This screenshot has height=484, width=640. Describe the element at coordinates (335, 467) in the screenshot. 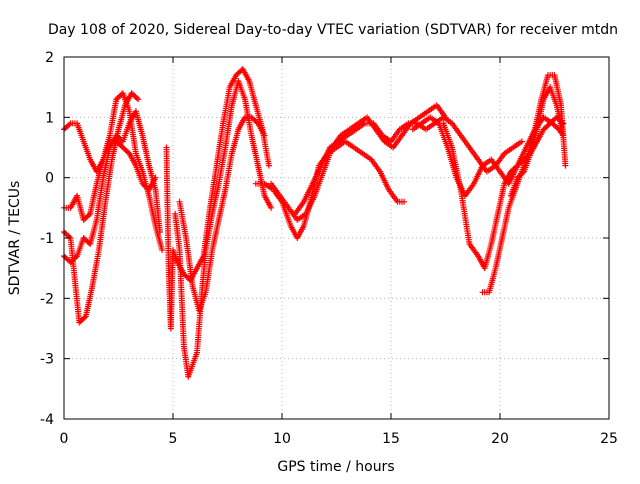

I see `x-axis-label: GPS time / hours` at that location.